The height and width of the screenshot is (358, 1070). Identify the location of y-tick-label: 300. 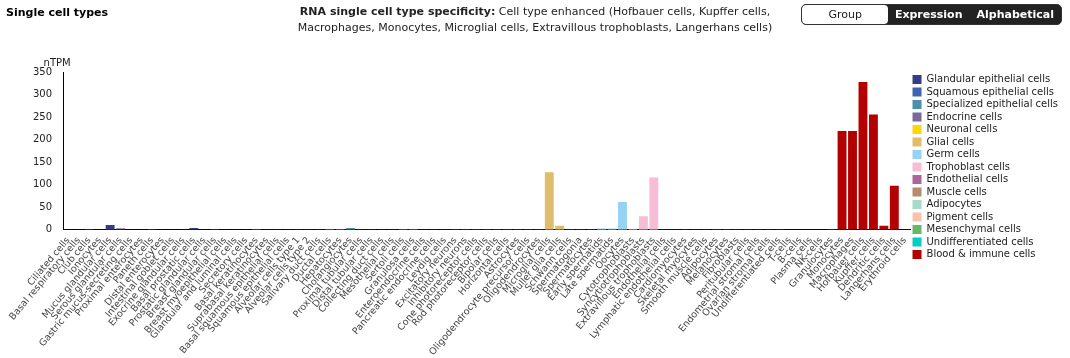
(42, 94).